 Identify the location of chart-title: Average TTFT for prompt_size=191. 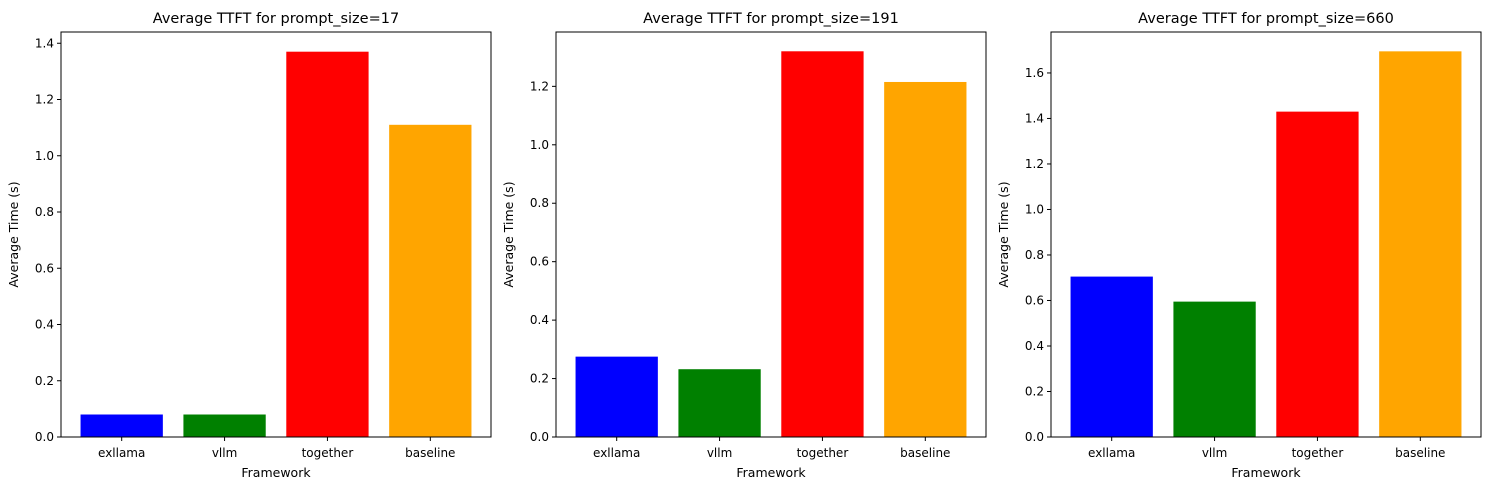
(771, 19).